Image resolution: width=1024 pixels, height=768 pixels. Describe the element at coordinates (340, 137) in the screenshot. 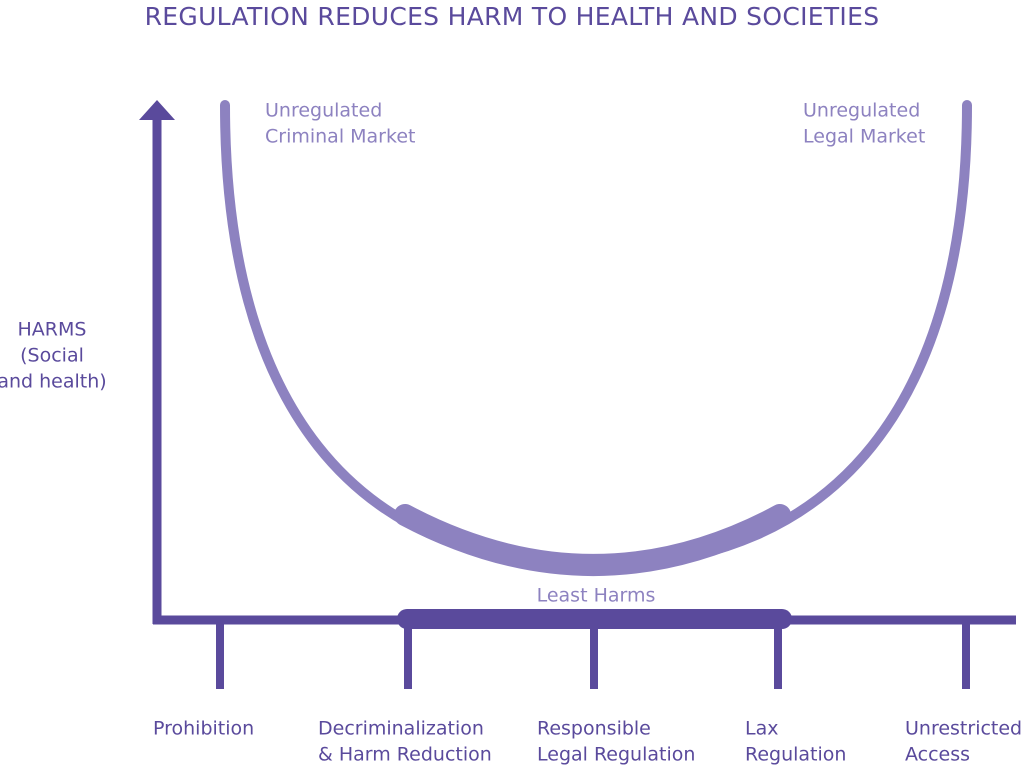

I see `curve-label: Criminal Market` at that location.